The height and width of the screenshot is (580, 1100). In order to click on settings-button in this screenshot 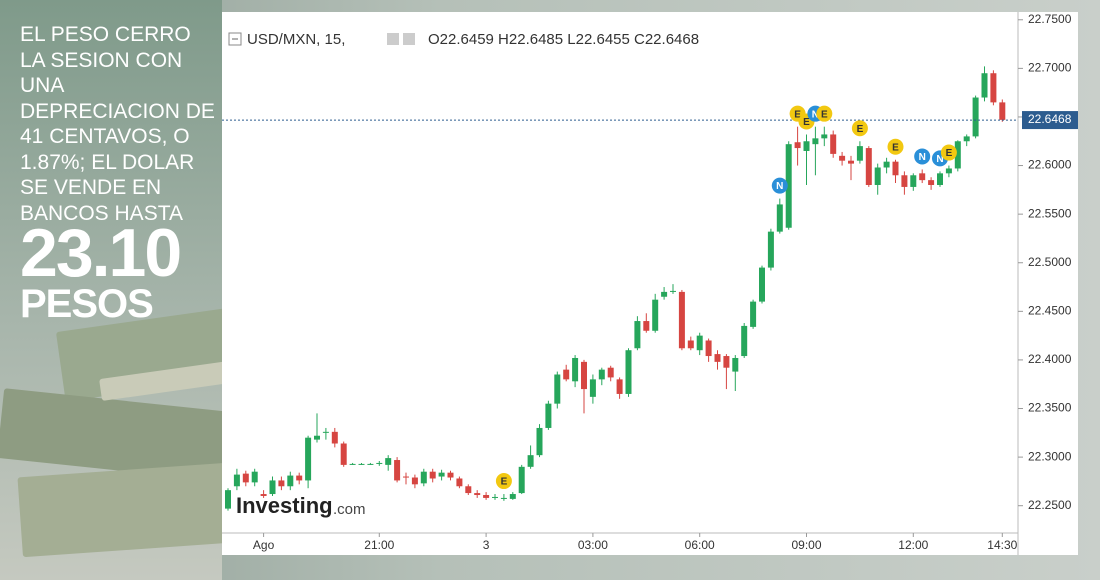, I will do `click(393, 39)`.